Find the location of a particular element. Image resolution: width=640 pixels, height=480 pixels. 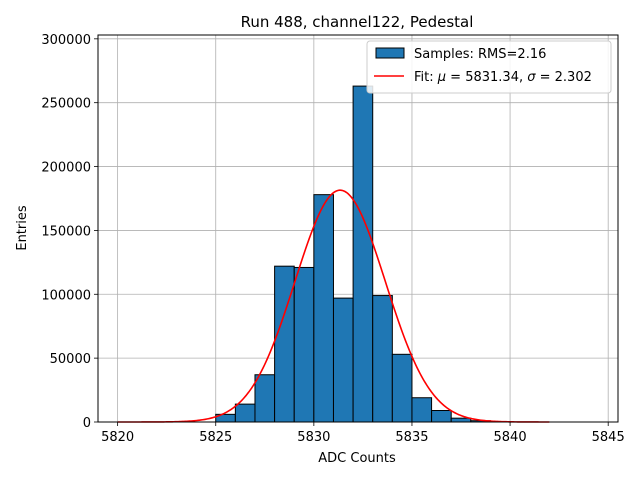

x-tick-label: 5820 is located at coordinates (117, 437).